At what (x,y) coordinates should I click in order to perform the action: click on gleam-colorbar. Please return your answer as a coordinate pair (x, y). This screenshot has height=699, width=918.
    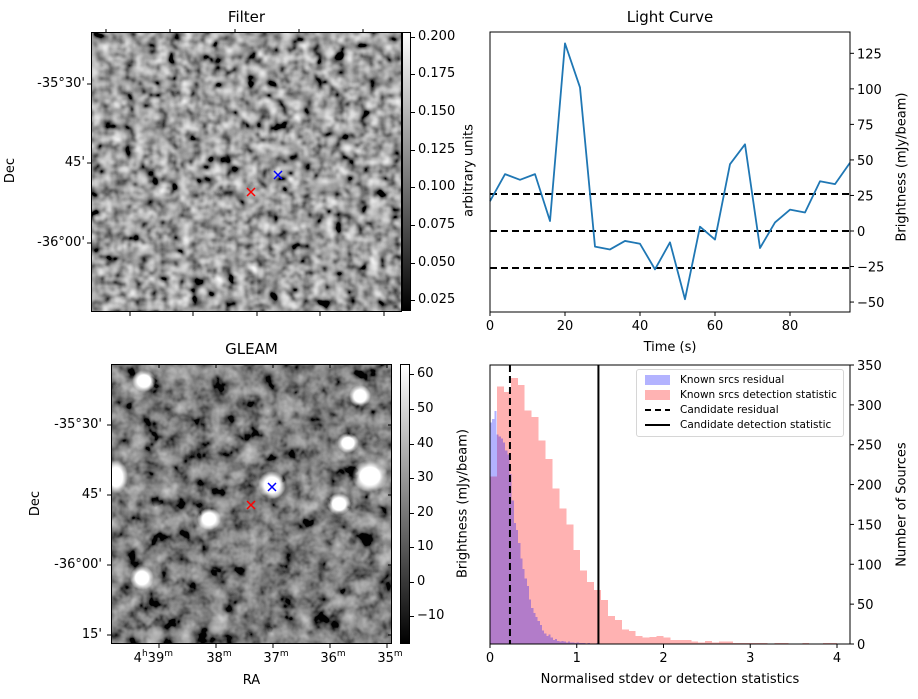
    Looking at the image, I should click on (405, 504).